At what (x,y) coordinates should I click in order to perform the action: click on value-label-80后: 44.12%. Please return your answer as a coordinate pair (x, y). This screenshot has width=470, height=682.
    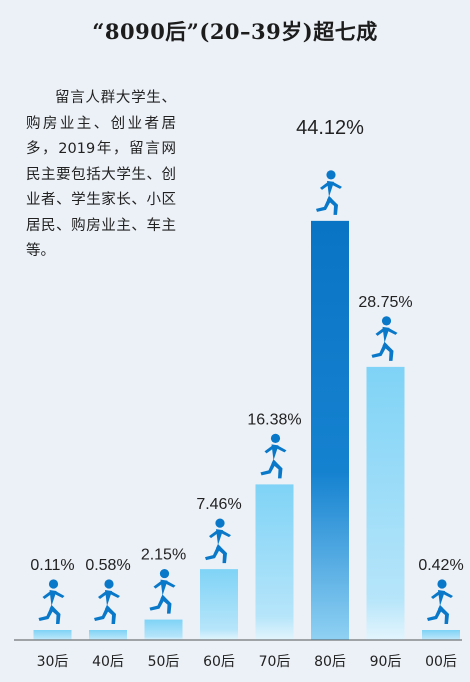
    Looking at the image, I should click on (330, 128).